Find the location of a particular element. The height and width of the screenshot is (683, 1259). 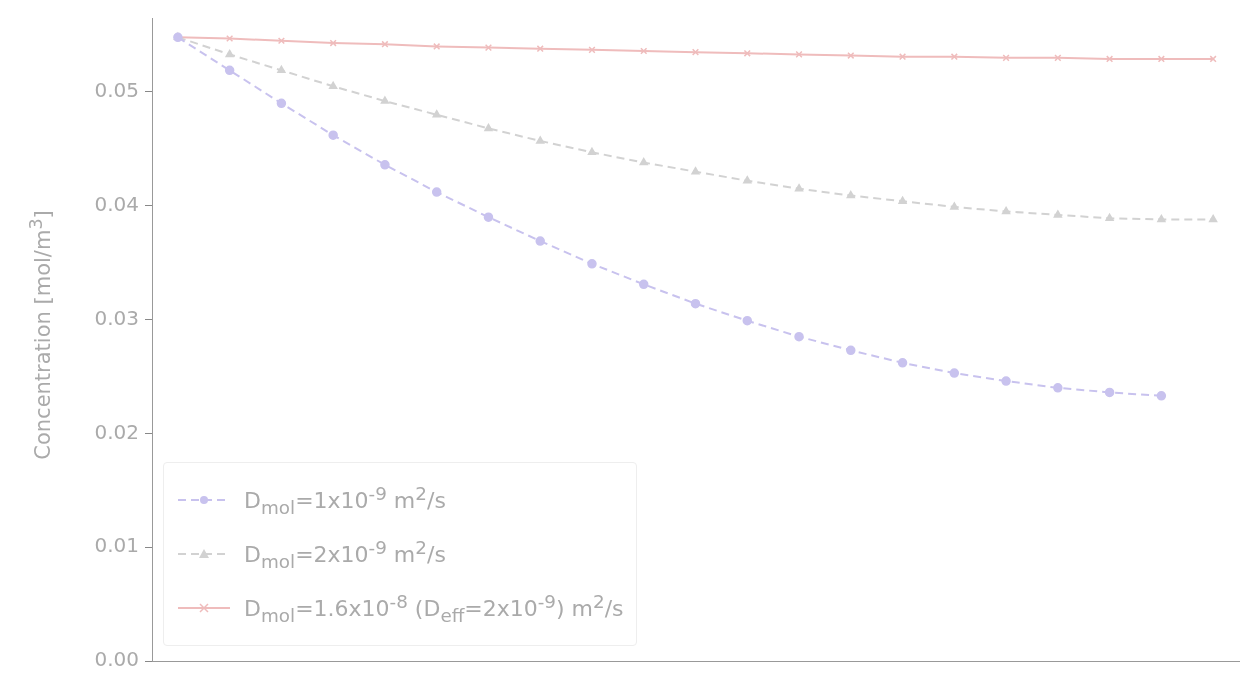

text: D$_{mol}$=1.6x10$^{-8}$ (D$_{eff}$=2x10$^{-9}$) m$^{2}$/s is located at coordinates (434, 608).